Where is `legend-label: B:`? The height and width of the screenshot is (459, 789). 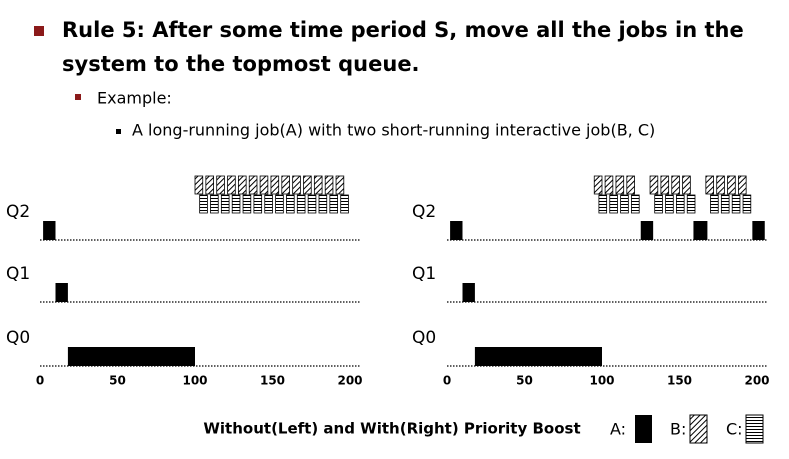 legend-label: B: is located at coordinates (678, 429).